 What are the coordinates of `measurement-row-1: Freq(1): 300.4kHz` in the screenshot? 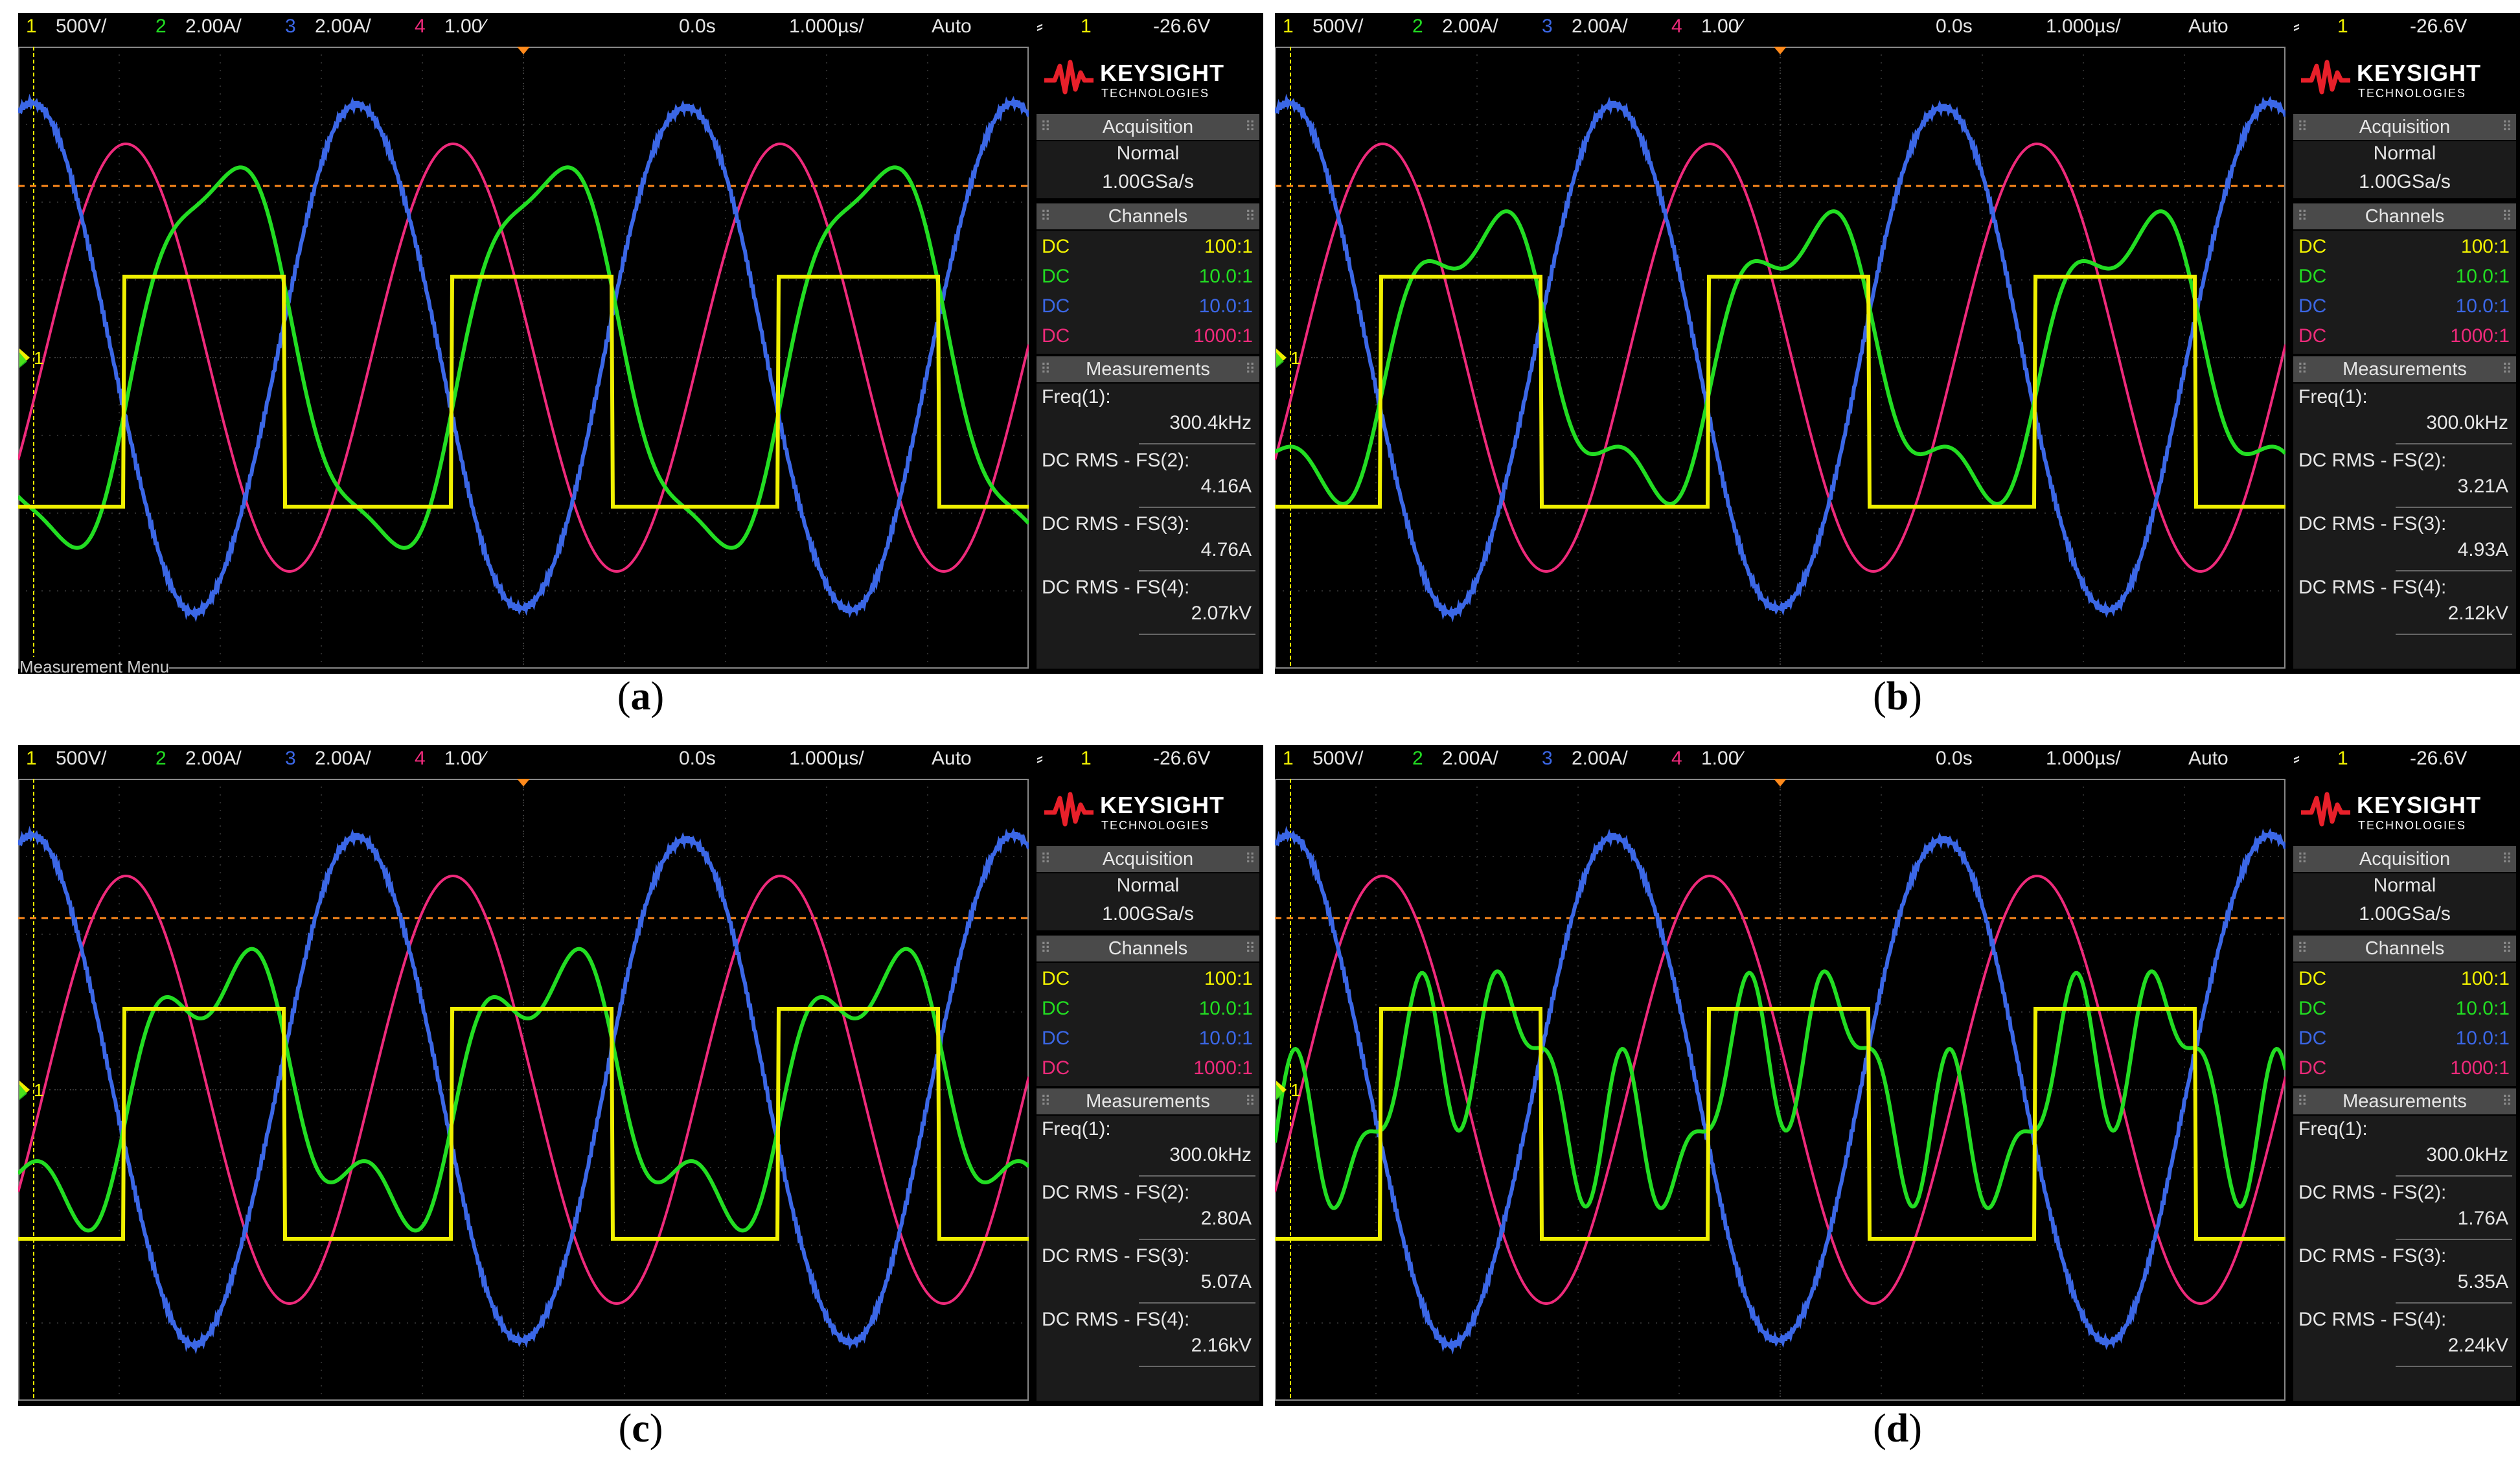 It's located at (1148, 416).